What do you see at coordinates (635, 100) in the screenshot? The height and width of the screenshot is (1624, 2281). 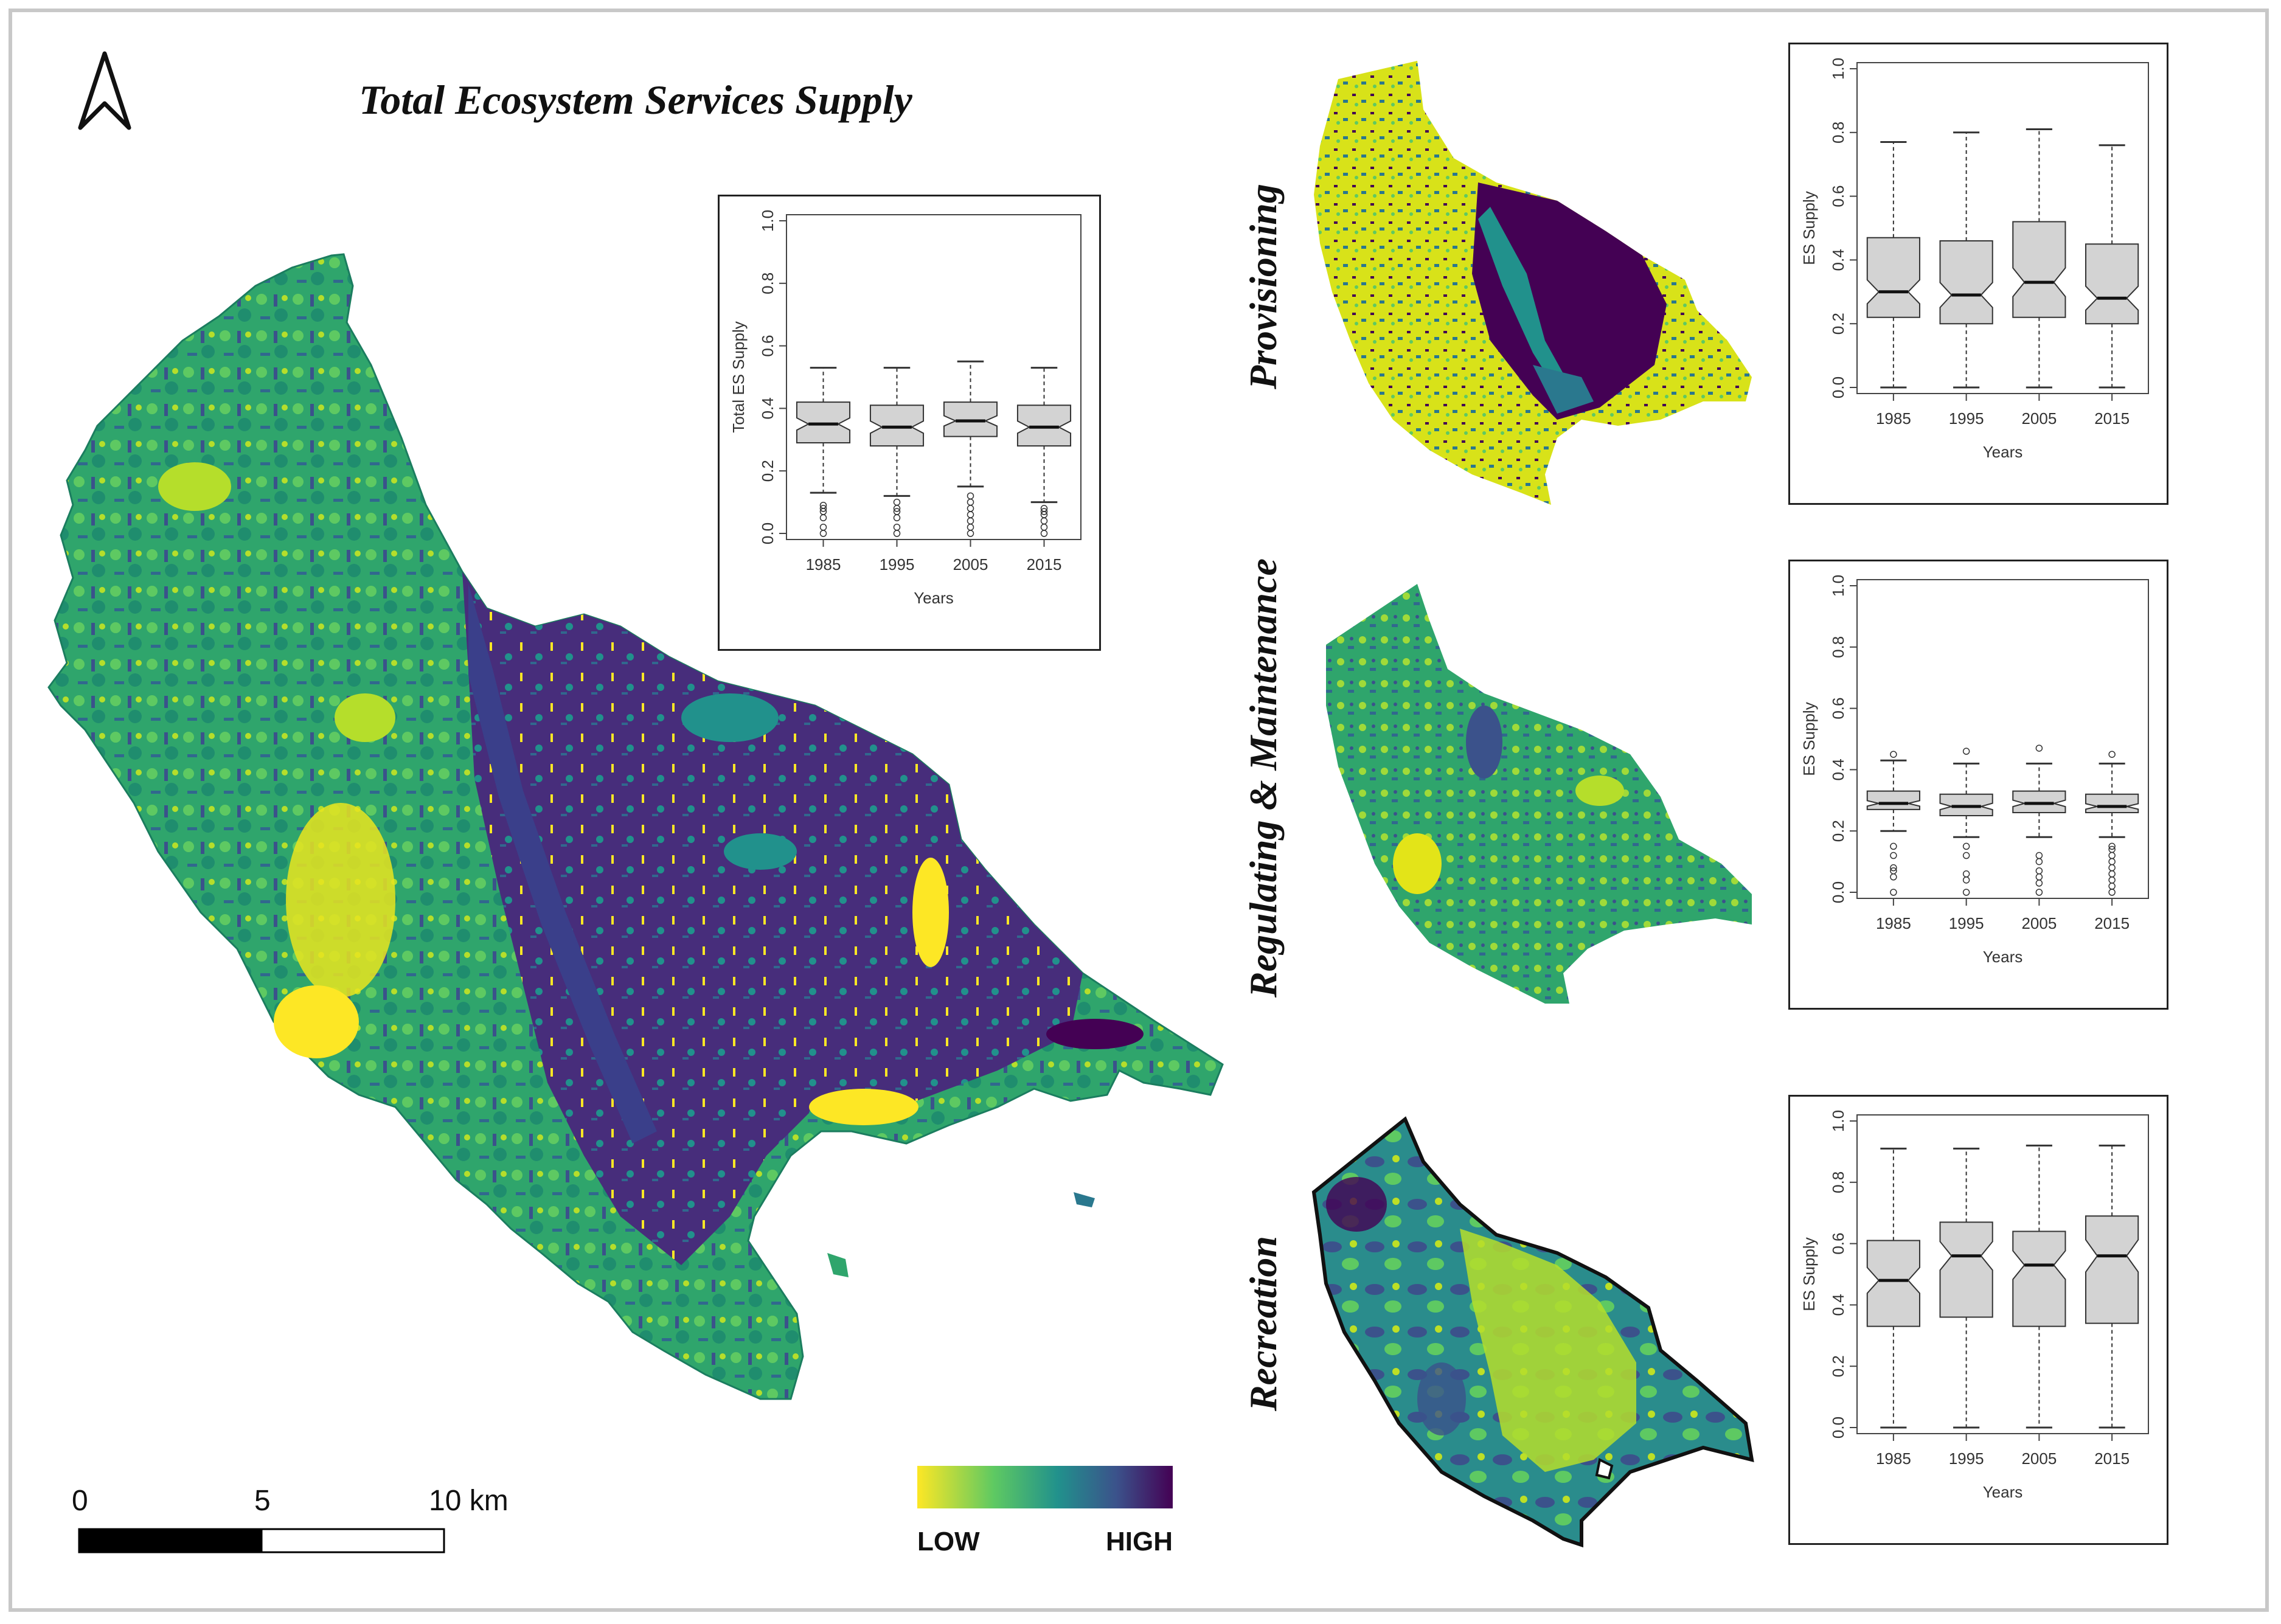 I see `map-title: Total Ecosystem Services Supply` at bounding box center [635, 100].